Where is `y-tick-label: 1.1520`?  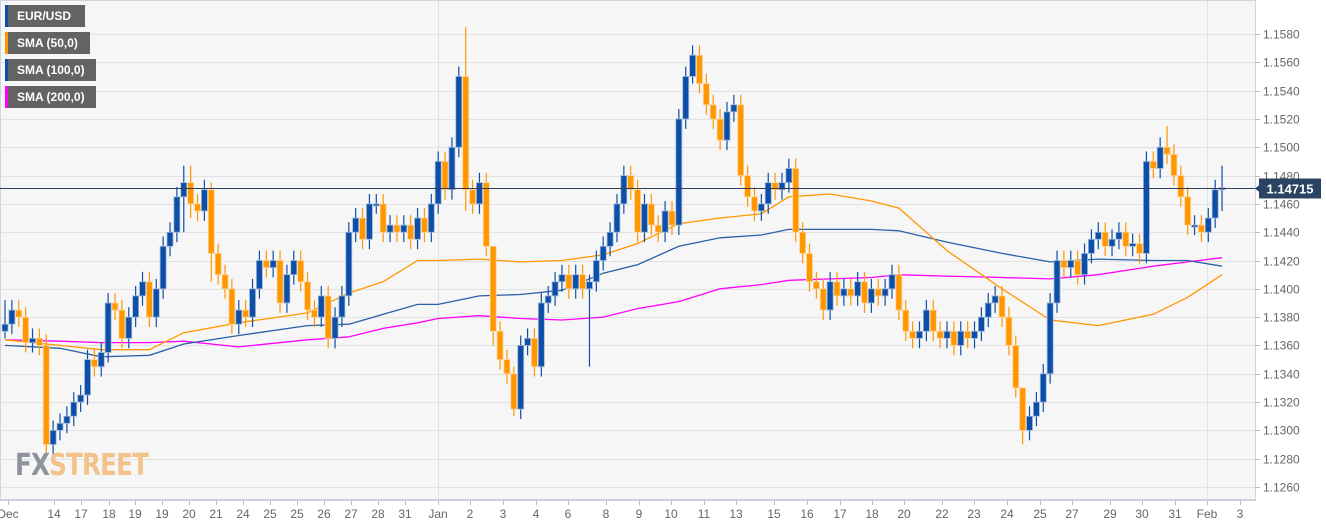 y-tick-label: 1.1520 is located at coordinates (1281, 120).